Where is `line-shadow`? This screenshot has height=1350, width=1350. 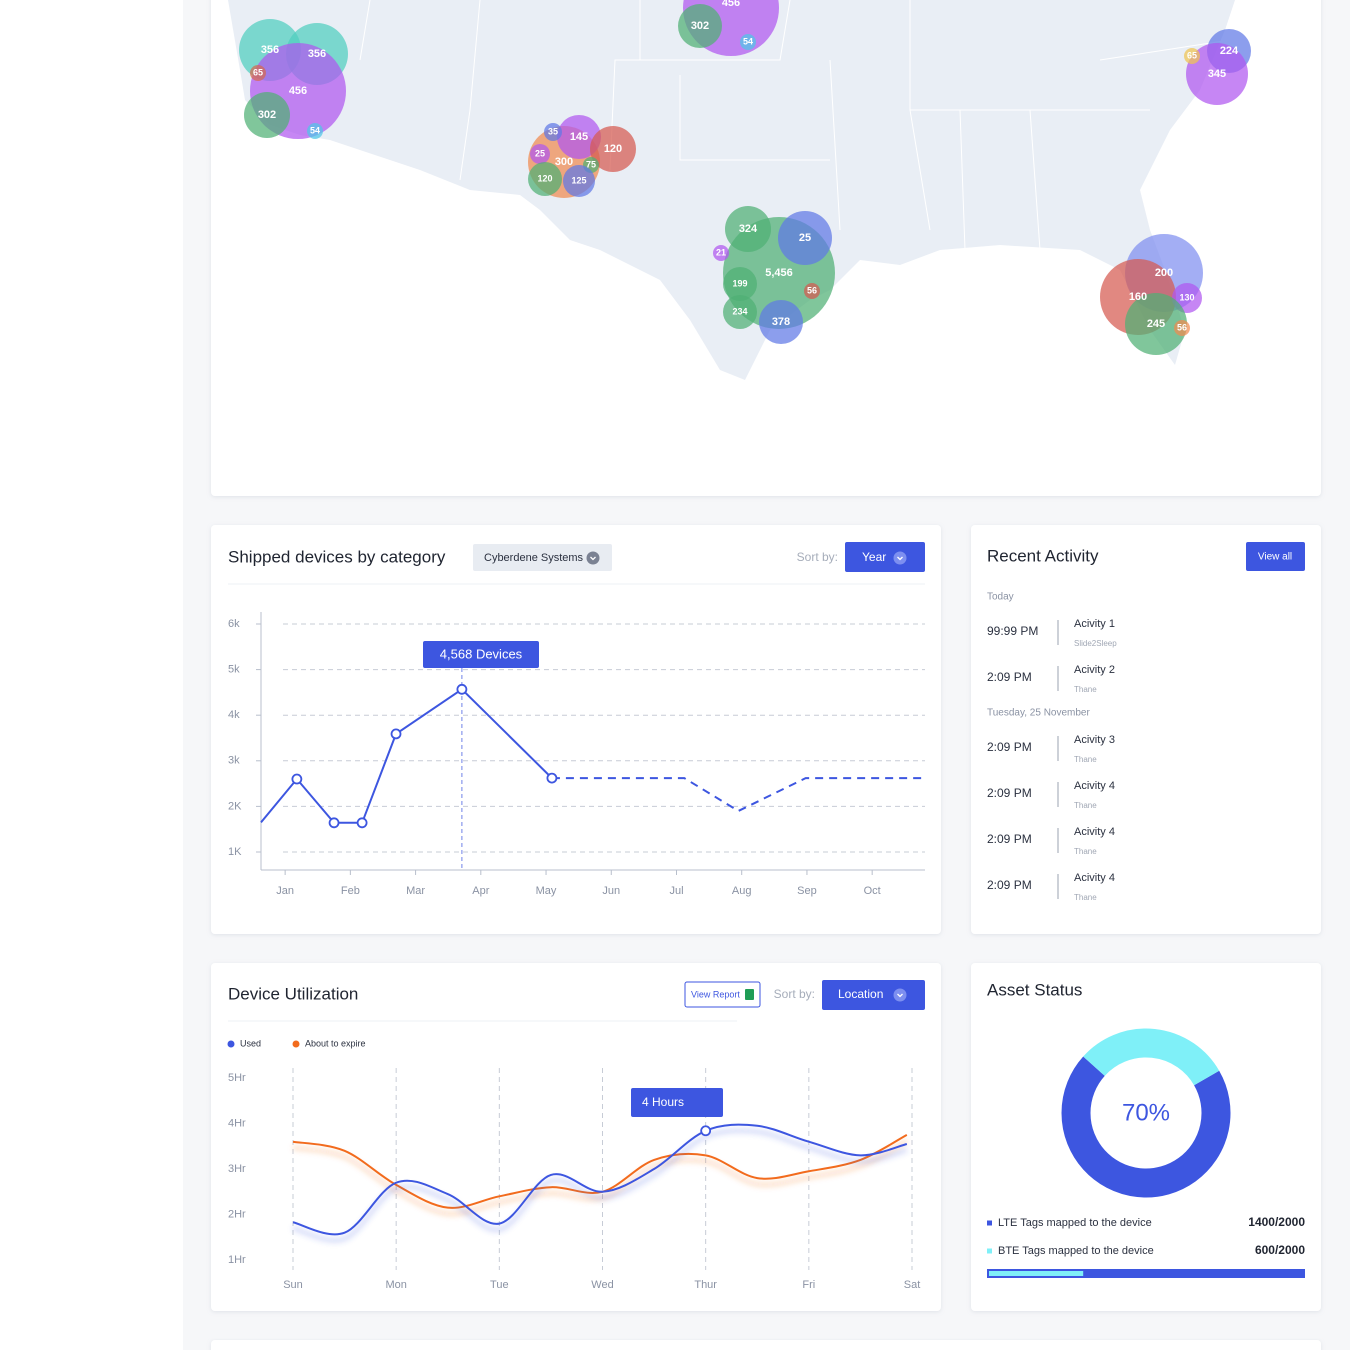
line-shadow is located at coordinates (600, 1185).